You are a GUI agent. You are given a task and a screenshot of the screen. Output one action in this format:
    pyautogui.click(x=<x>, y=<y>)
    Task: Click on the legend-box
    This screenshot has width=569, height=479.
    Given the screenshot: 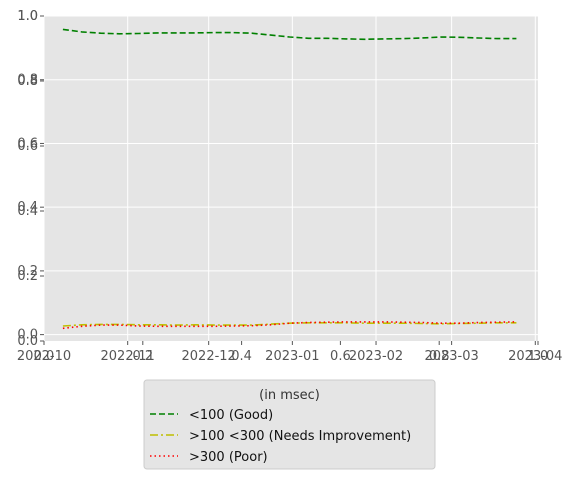 What is the action you would take?
    pyautogui.click(x=289, y=424)
    